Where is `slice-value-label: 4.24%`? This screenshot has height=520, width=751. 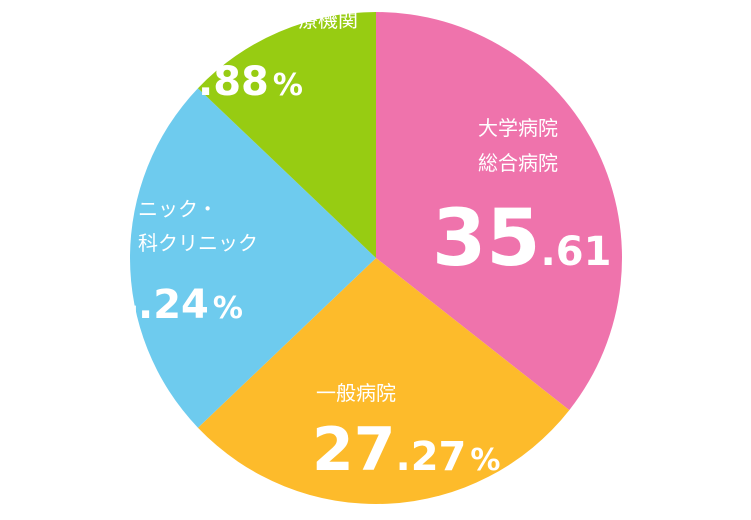
slice-value-label: 4.24% is located at coordinates (174, 302).